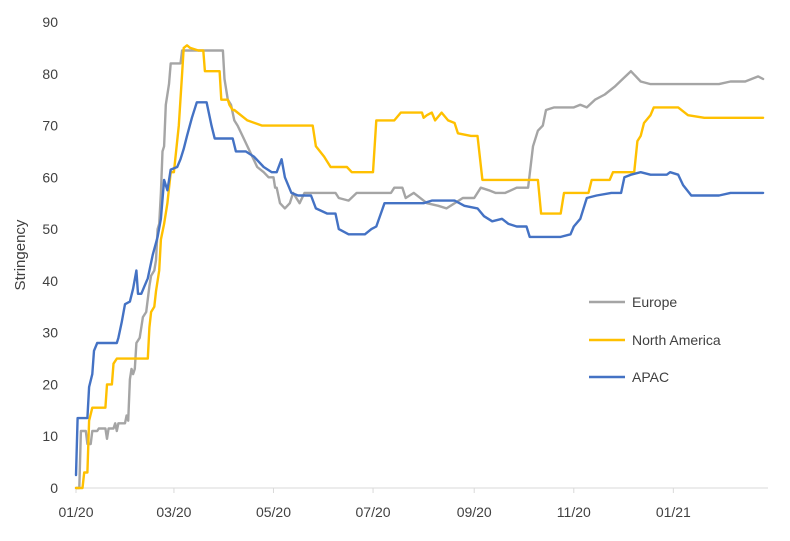 Image resolution: width=790 pixels, height=541 pixels. Describe the element at coordinates (50, 177) in the screenshot. I see `y-tick-label: 60` at that location.